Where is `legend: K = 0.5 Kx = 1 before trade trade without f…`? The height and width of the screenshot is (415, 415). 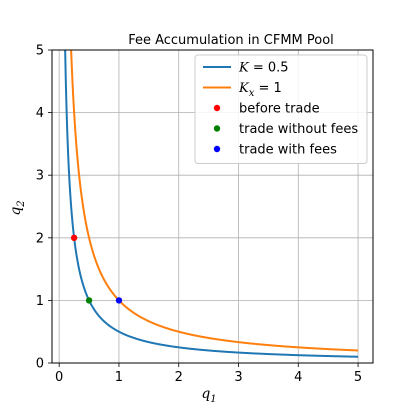
legend: K = 0.5 Kx = 1 before trade trade without f… is located at coordinates (281, 109).